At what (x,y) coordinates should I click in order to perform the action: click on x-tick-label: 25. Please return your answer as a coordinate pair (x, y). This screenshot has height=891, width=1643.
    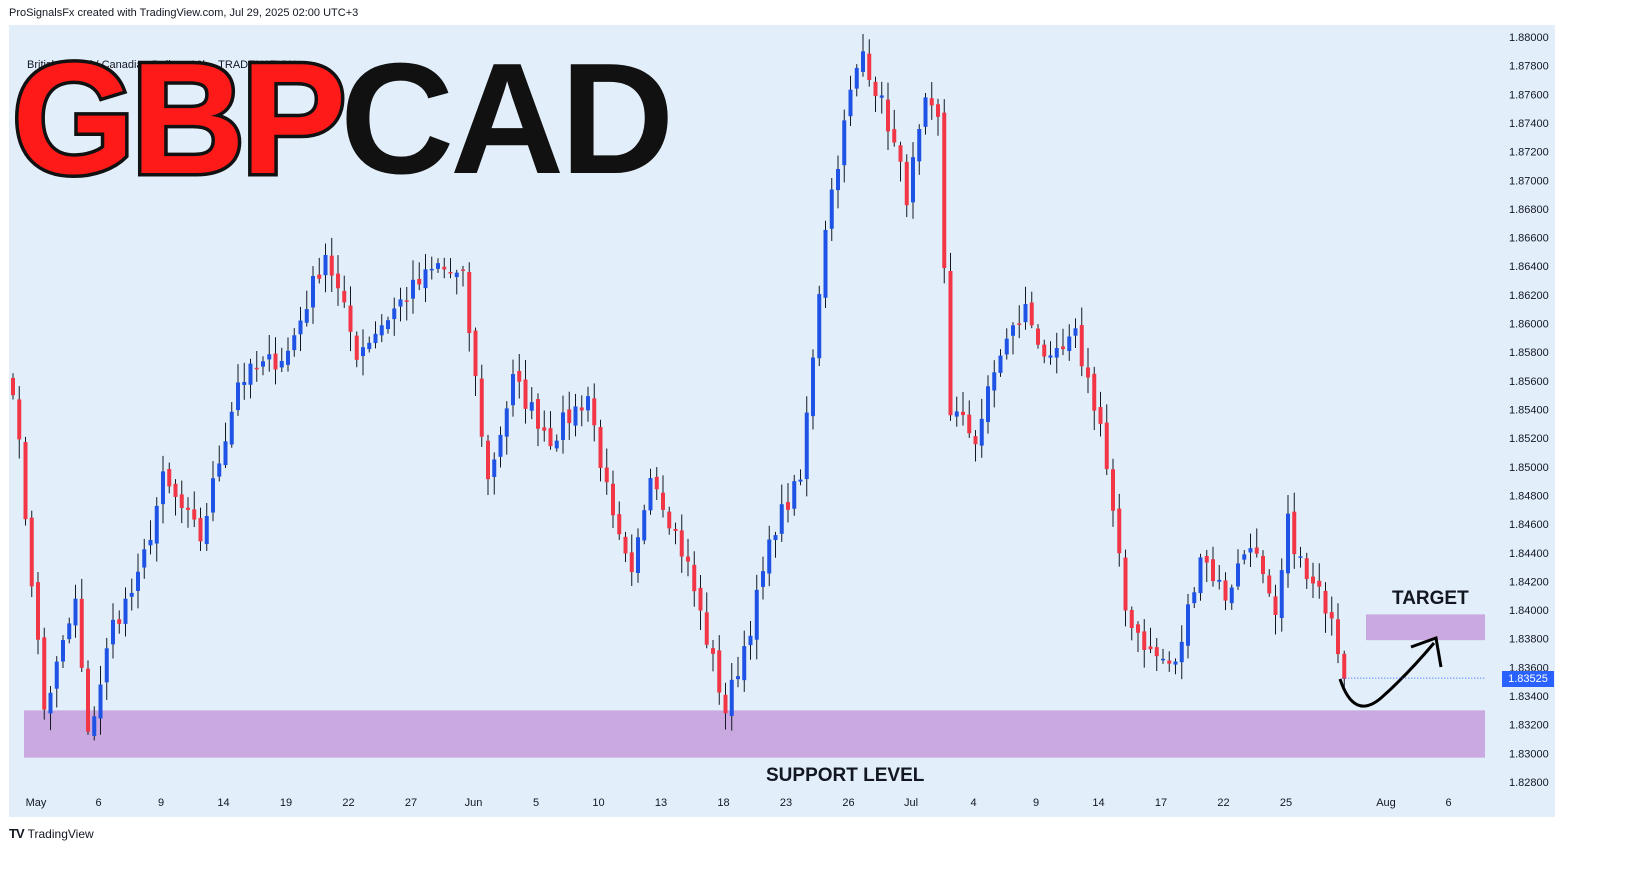
    Looking at the image, I should click on (1286, 803).